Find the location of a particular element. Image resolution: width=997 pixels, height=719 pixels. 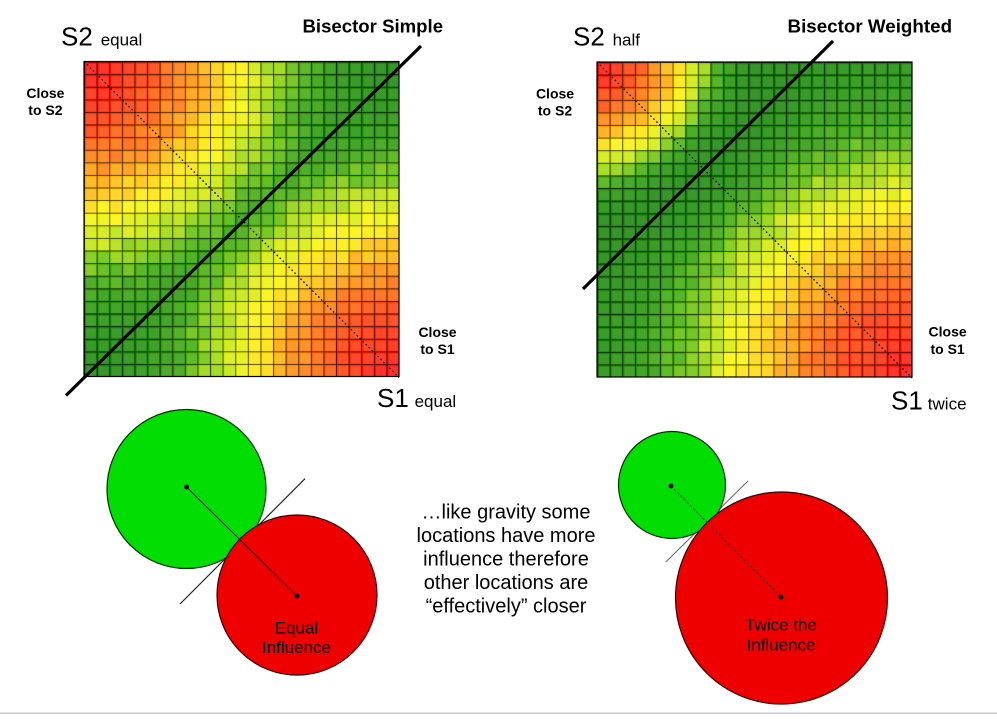

svg-text: other locations are is located at coordinates (506, 583).